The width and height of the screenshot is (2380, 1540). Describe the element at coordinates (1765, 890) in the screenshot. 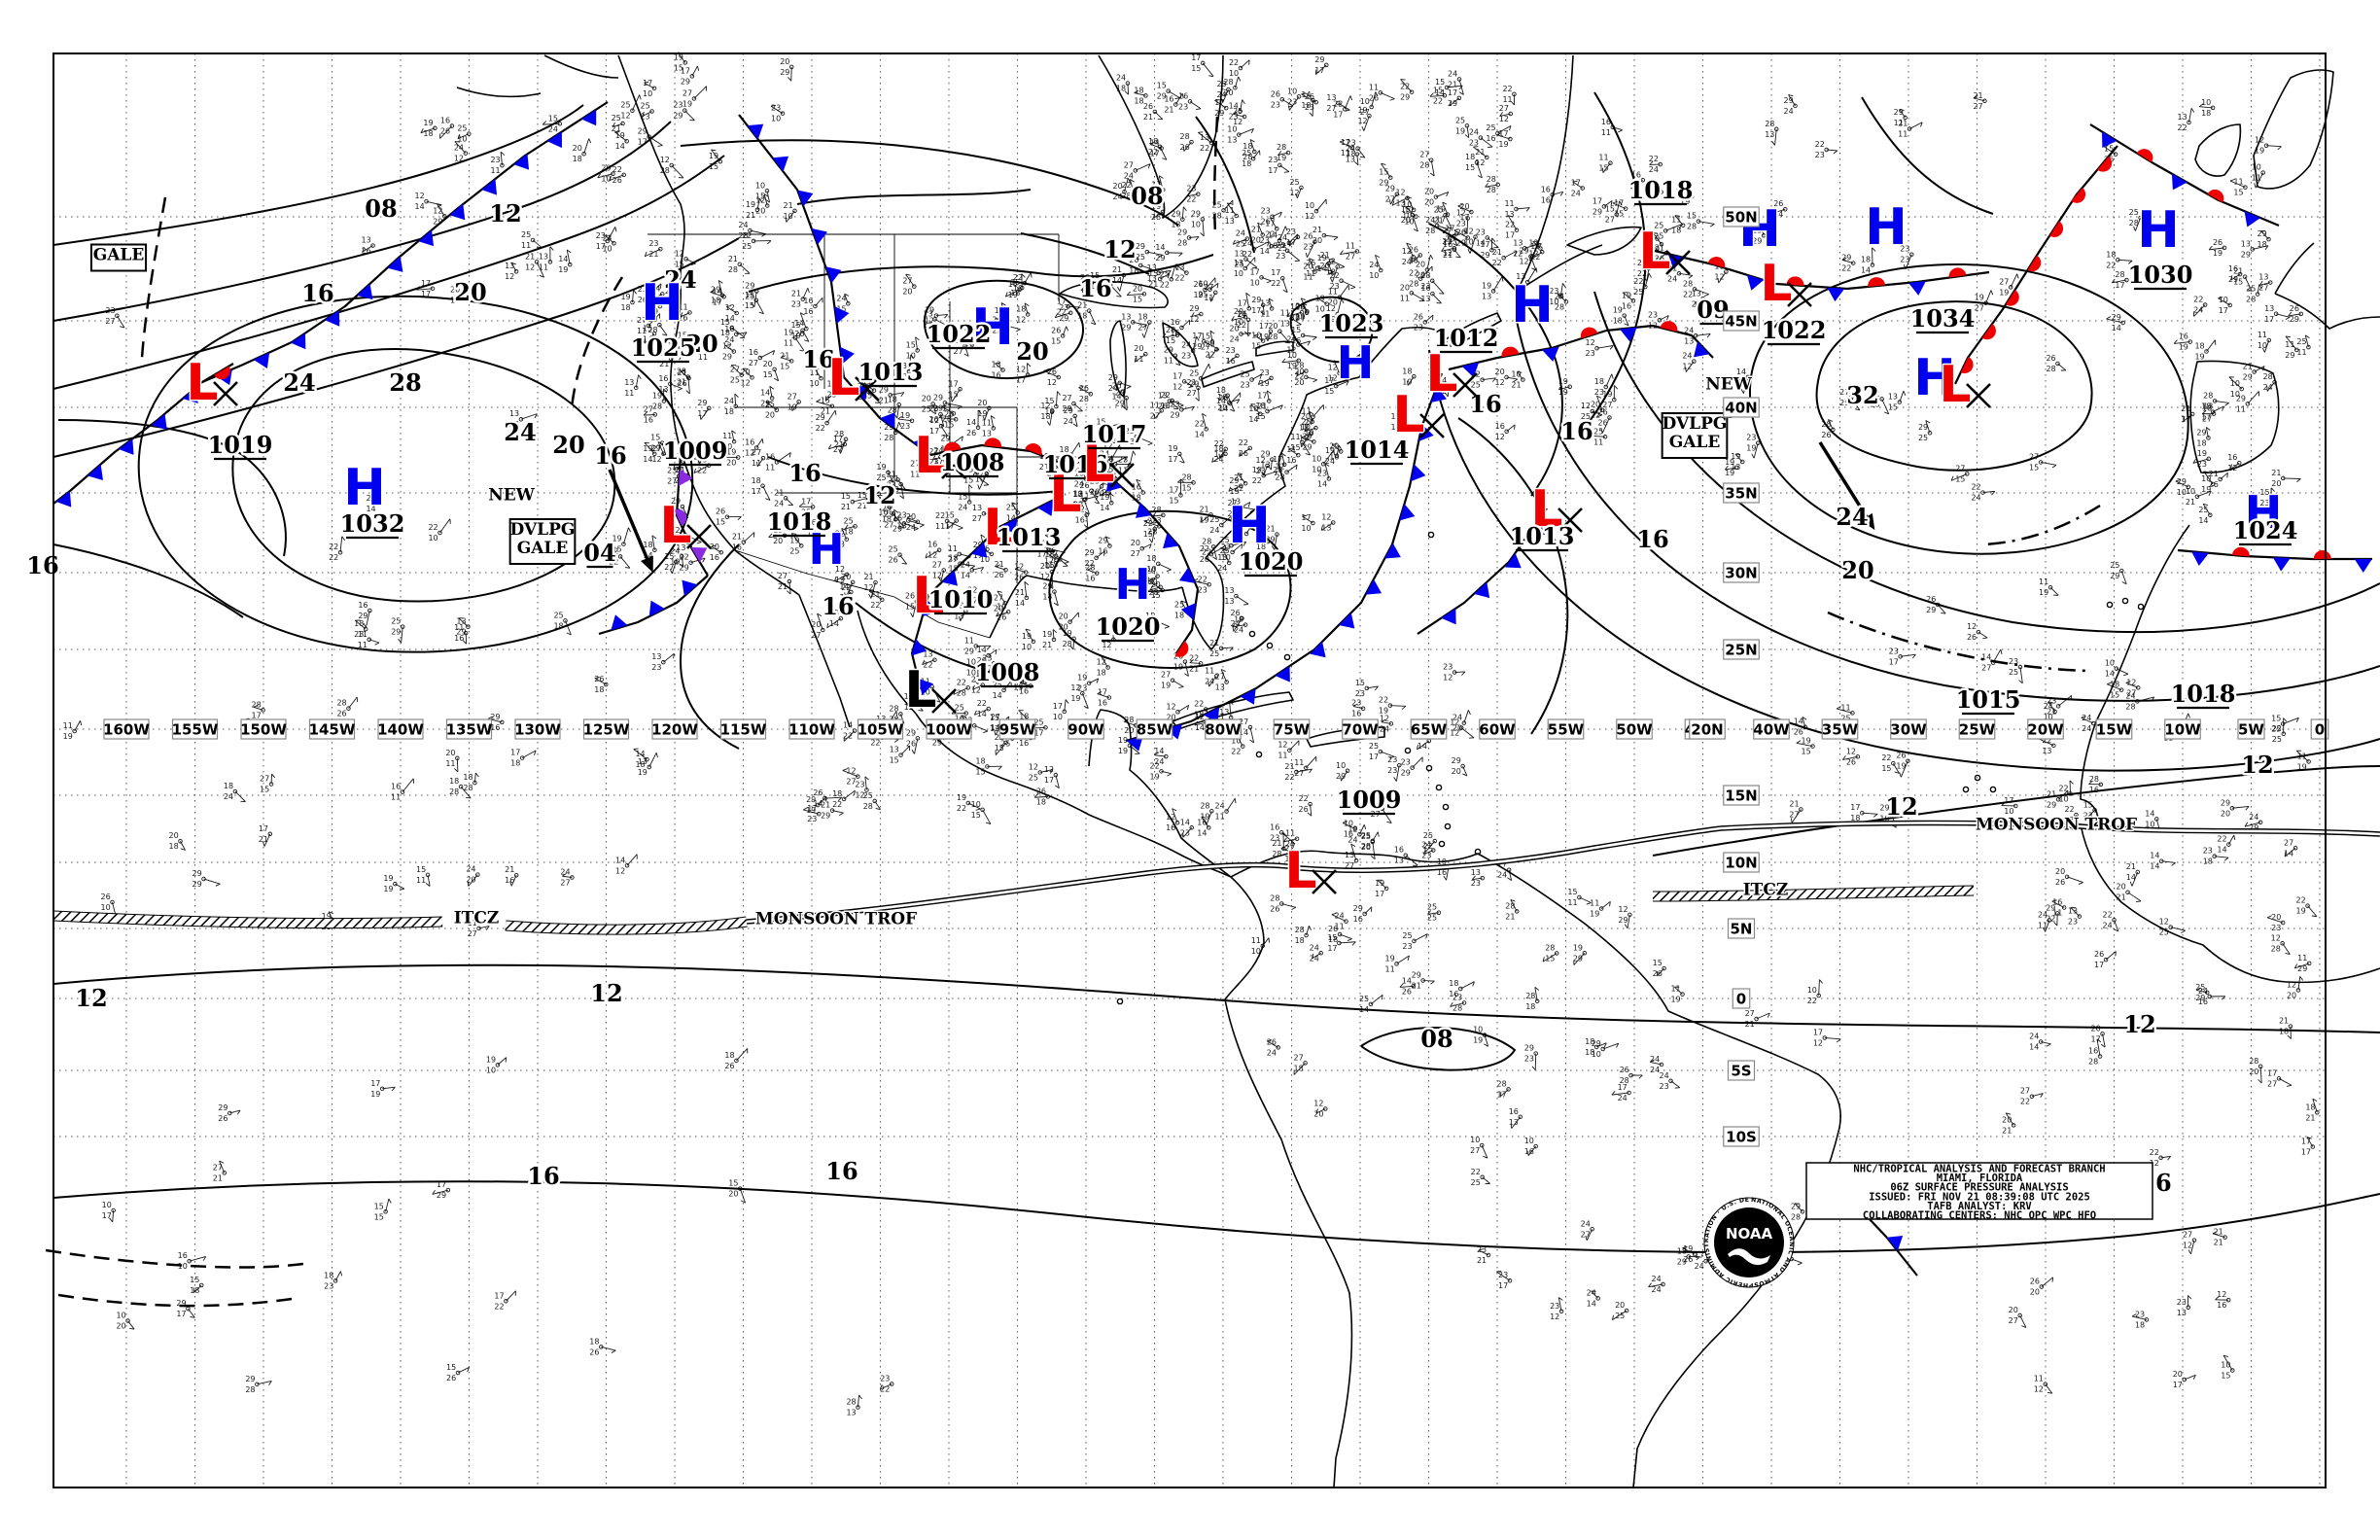

I see `annotation-itcz: ITCZ` at that location.